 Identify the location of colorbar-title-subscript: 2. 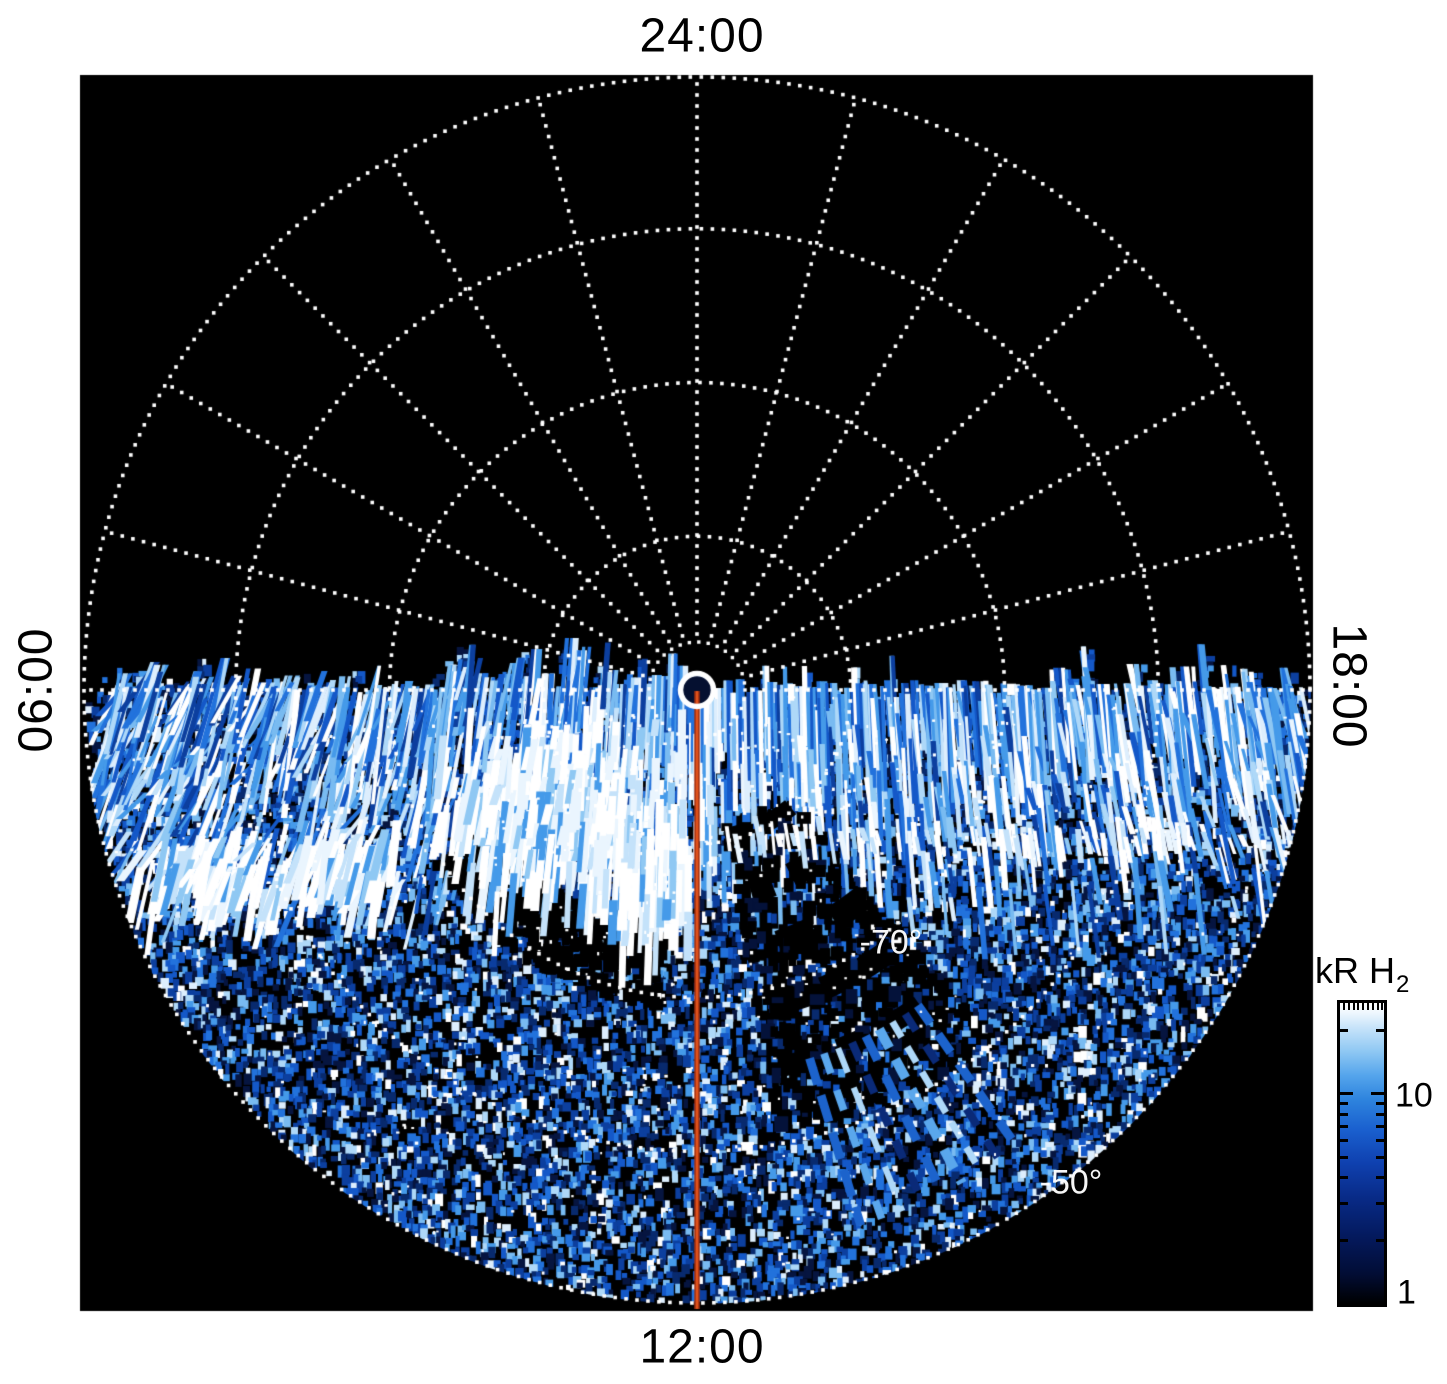
(1403, 984).